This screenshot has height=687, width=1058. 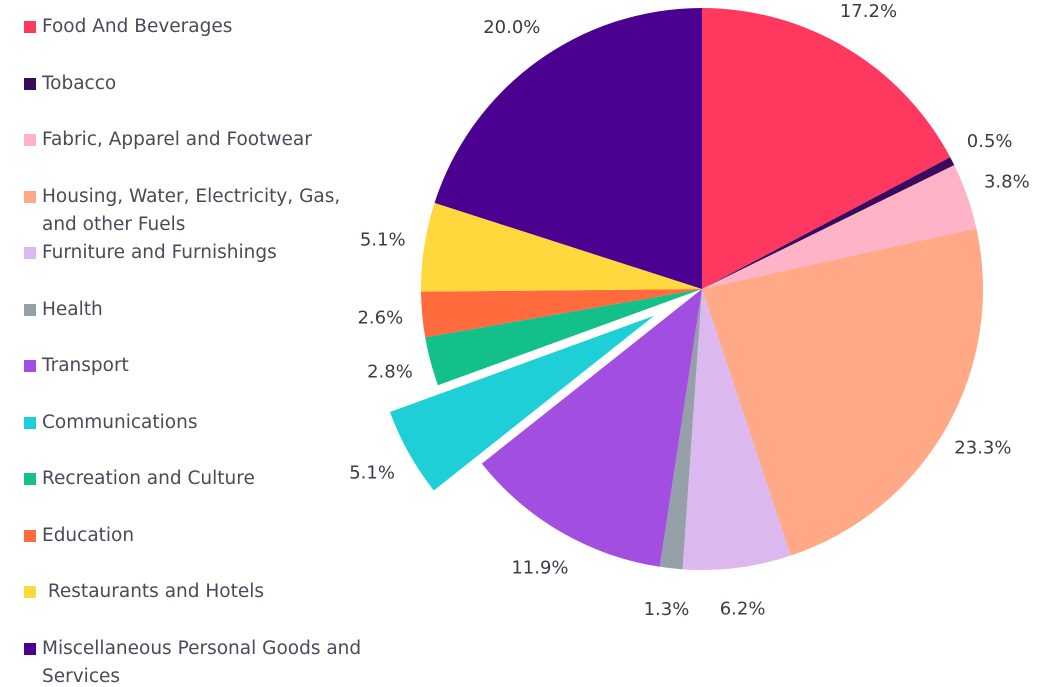 I want to click on data-label: 23.3%, so click(x=982, y=447).